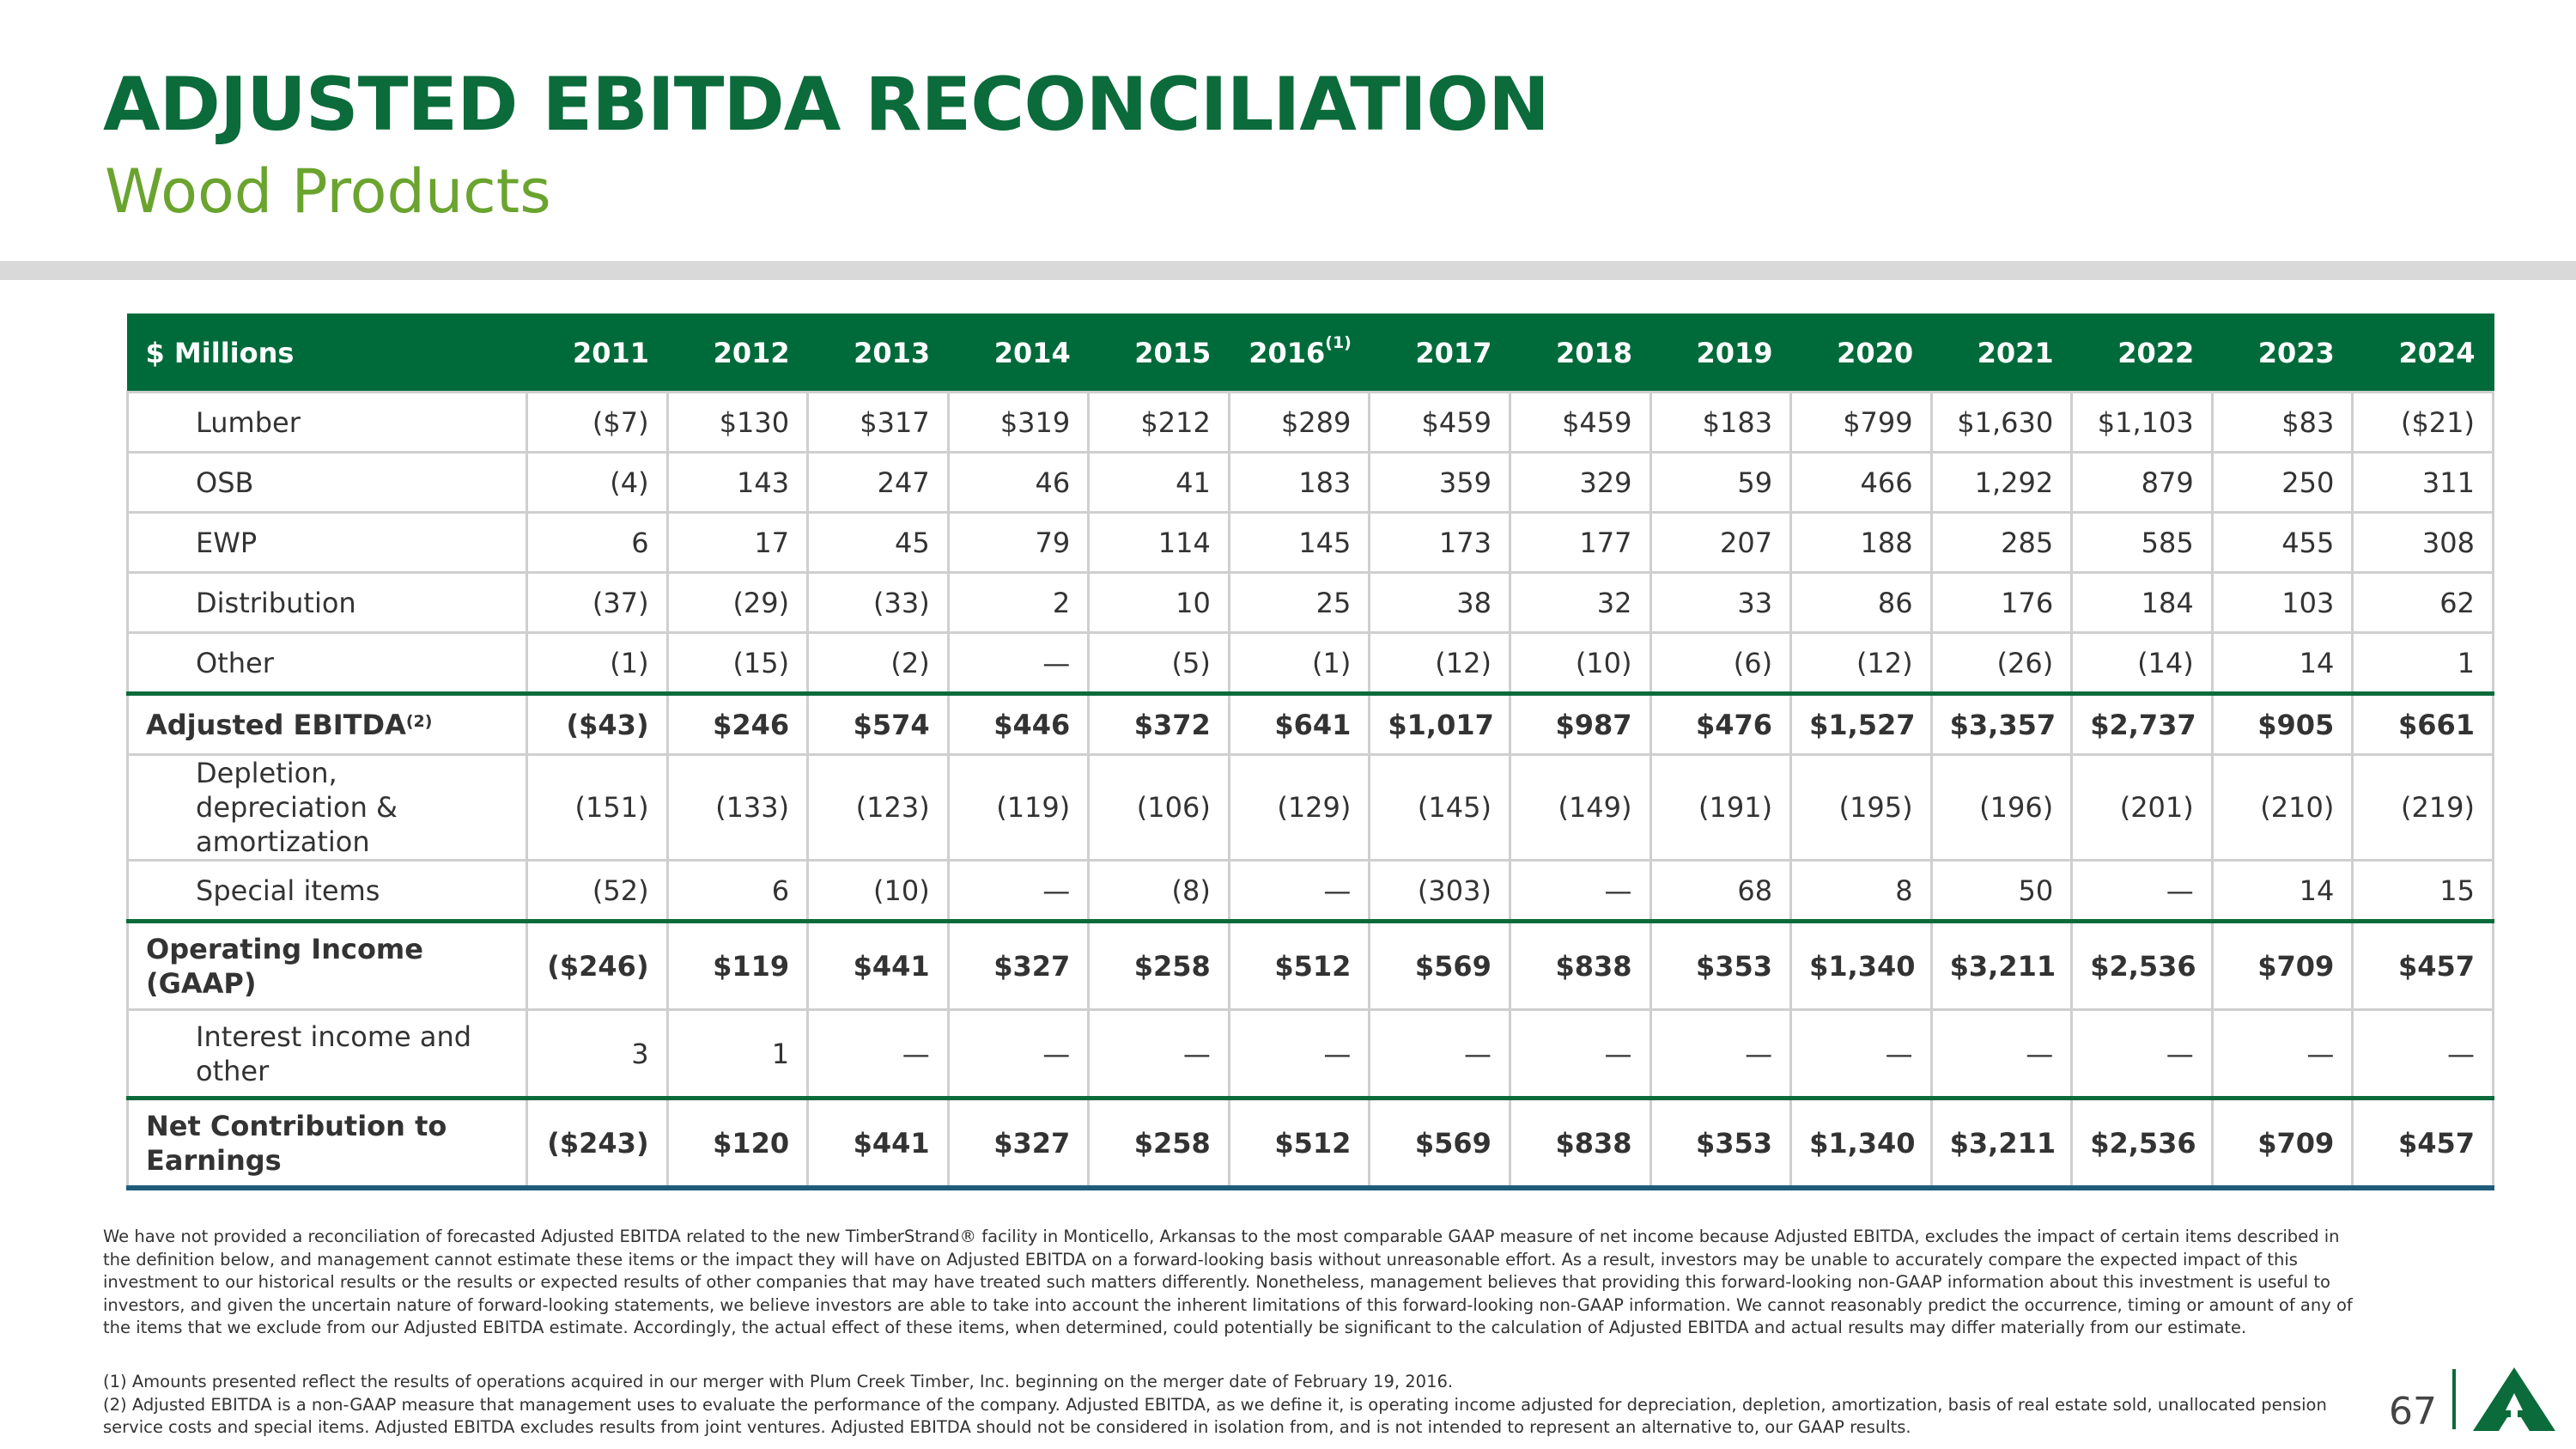 The width and height of the screenshot is (2576, 1449). What do you see at coordinates (1580, 965) in the screenshot?
I see `table-cell: $838` at bounding box center [1580, 965].